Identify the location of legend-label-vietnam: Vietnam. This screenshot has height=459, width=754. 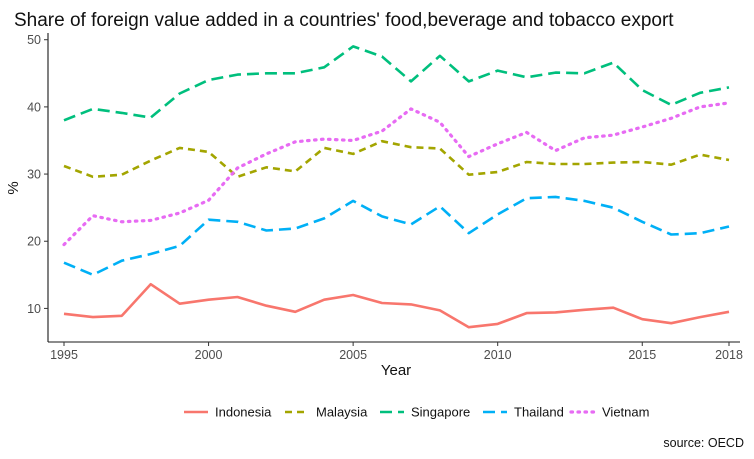
(625, 412).